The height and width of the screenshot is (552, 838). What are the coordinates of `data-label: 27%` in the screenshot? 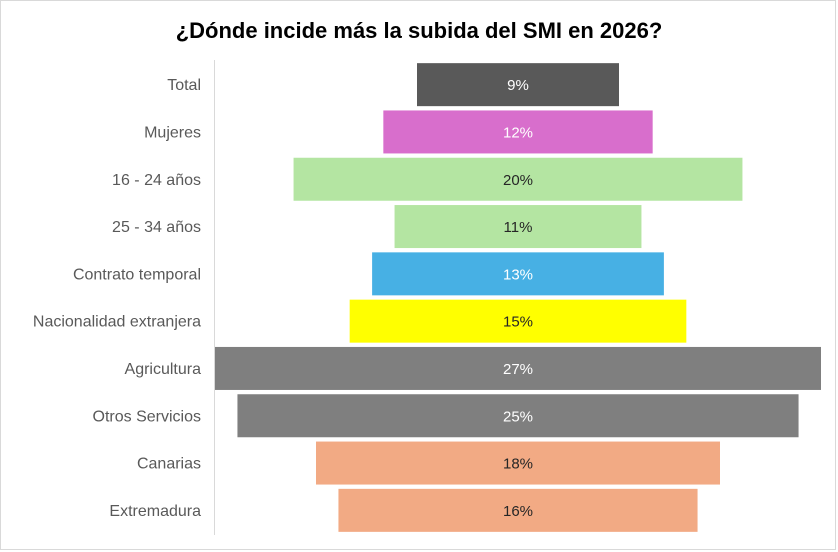 It's located at (518, 369).